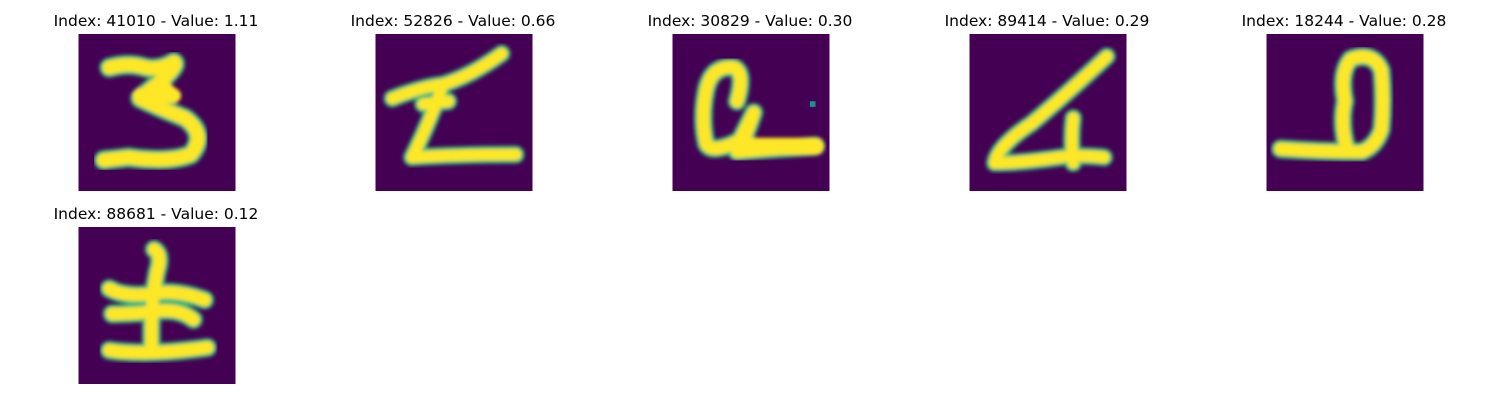  What do you see at coordinates (1047, 21) in the screenshot?
I see `panel-title: Index: 89414 - Value: 0.29` at bounding box center [1047, 21].